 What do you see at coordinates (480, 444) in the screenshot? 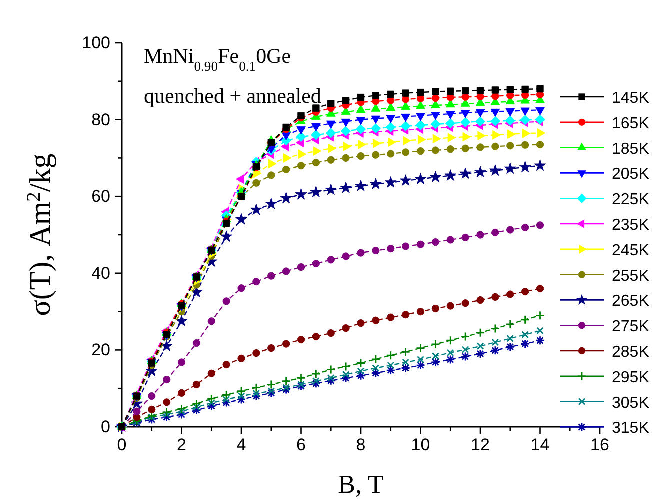
I see `x-tick-label: 12` at bounding box center [480, 444].